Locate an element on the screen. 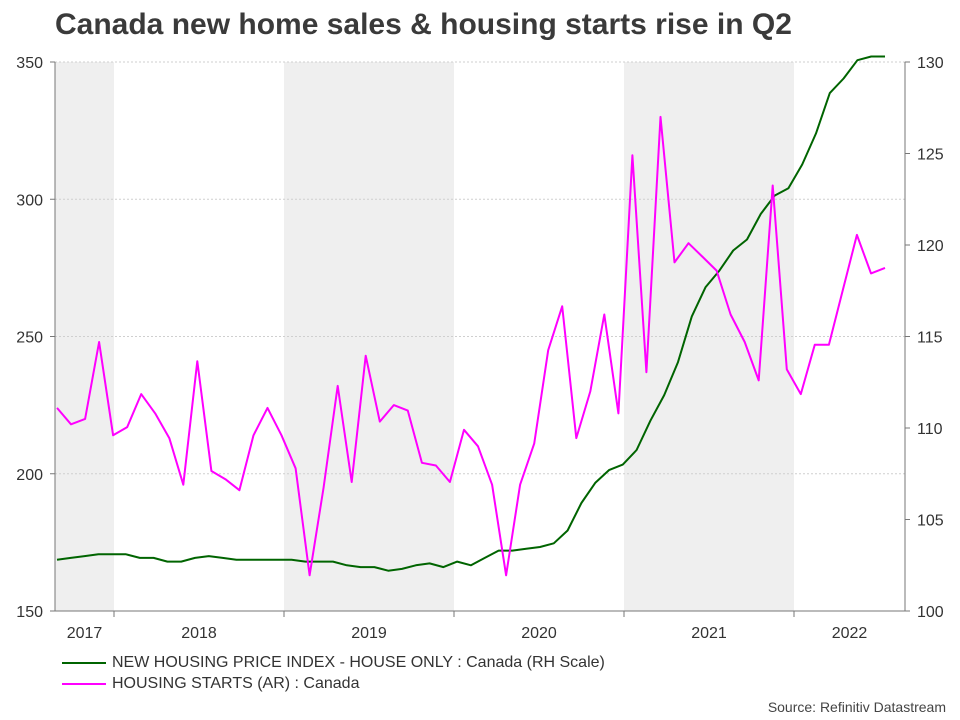 This screenshot has width=960, height=720. left-tick-label: 350 is located at coordinates (29, 63).